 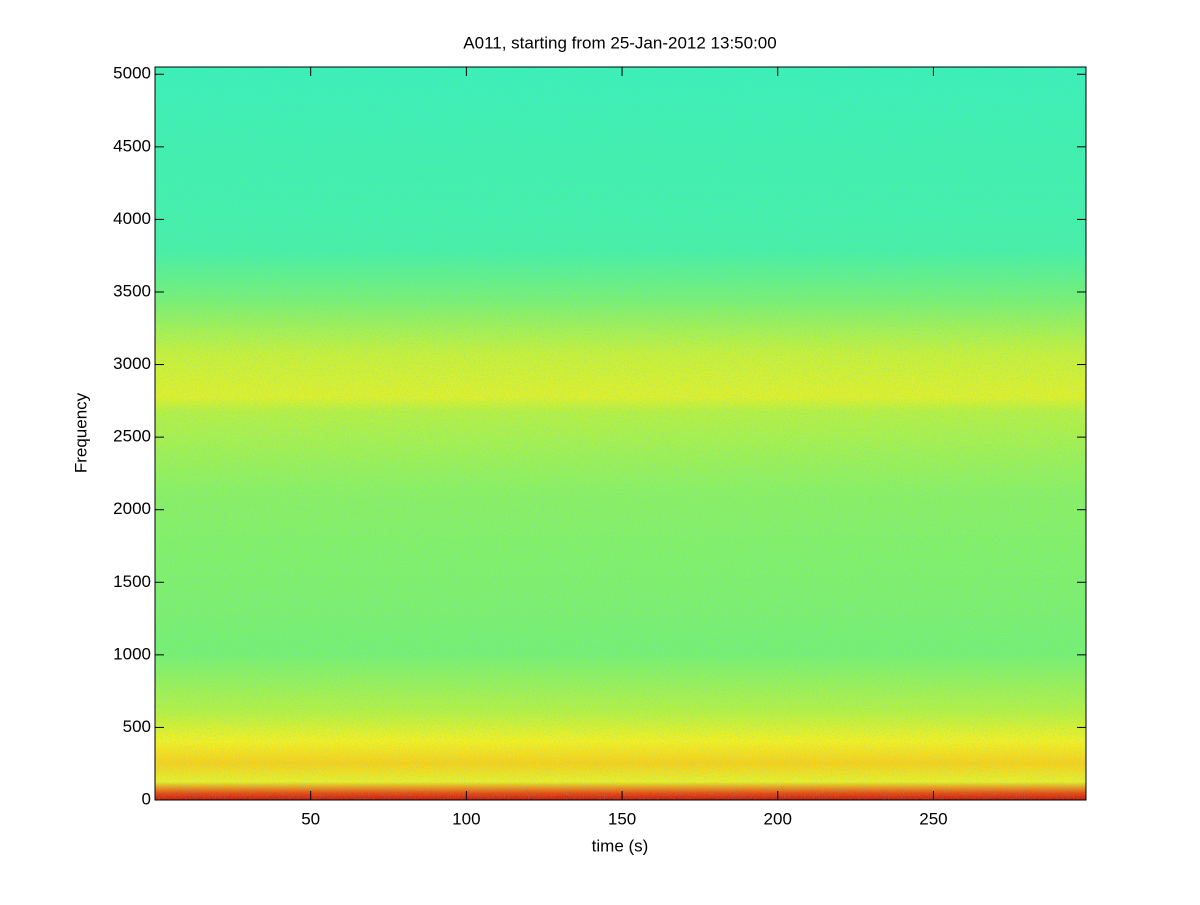 What do you see at coordinates (132, 581) in the screenshot?
I see `y-tick-label: 1500` at bounding box center [132, 581].